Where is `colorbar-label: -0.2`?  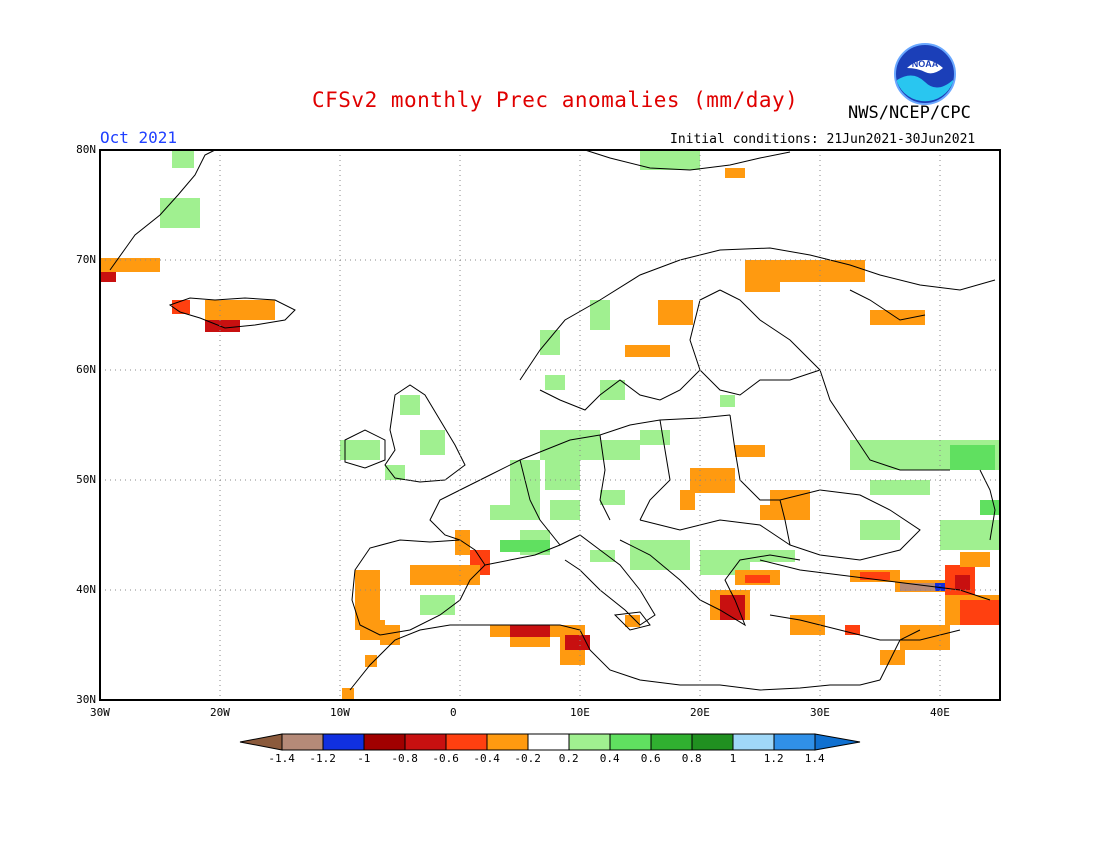 colorbar-label: -0.2 is located at coordinates (527, 758).